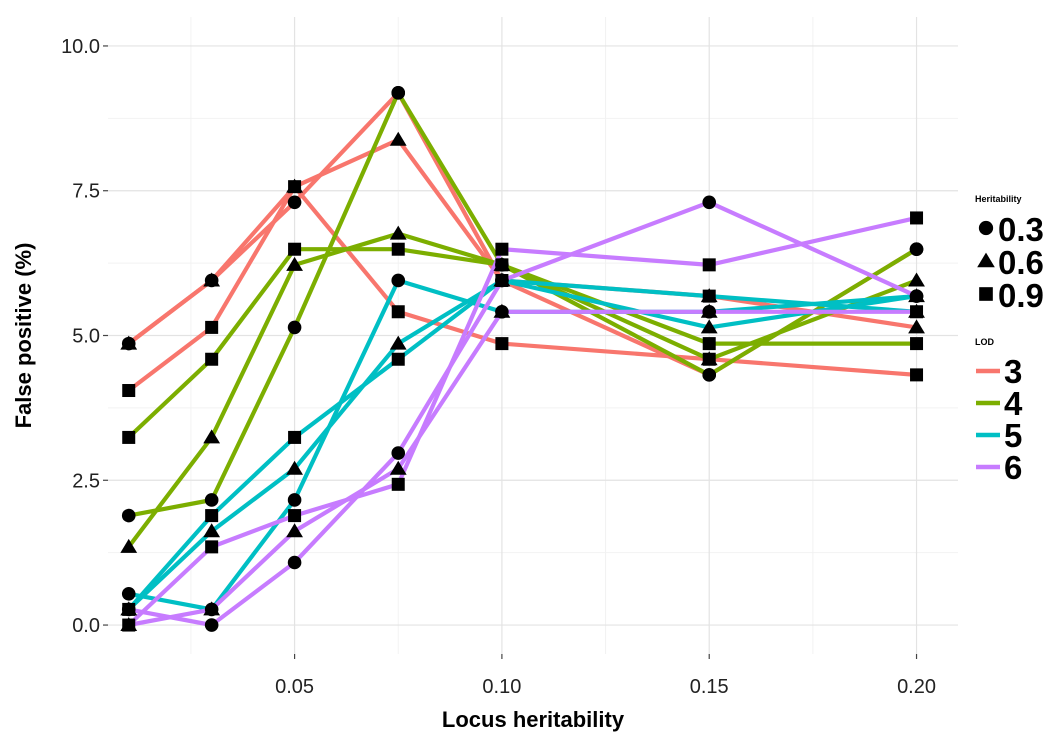 This screenshot has height=743, width=1062. What do you see at coordinates (86, 626) in the screenshot?
I see `y-tick-label: 0.0` at bounding box center [86, 626].